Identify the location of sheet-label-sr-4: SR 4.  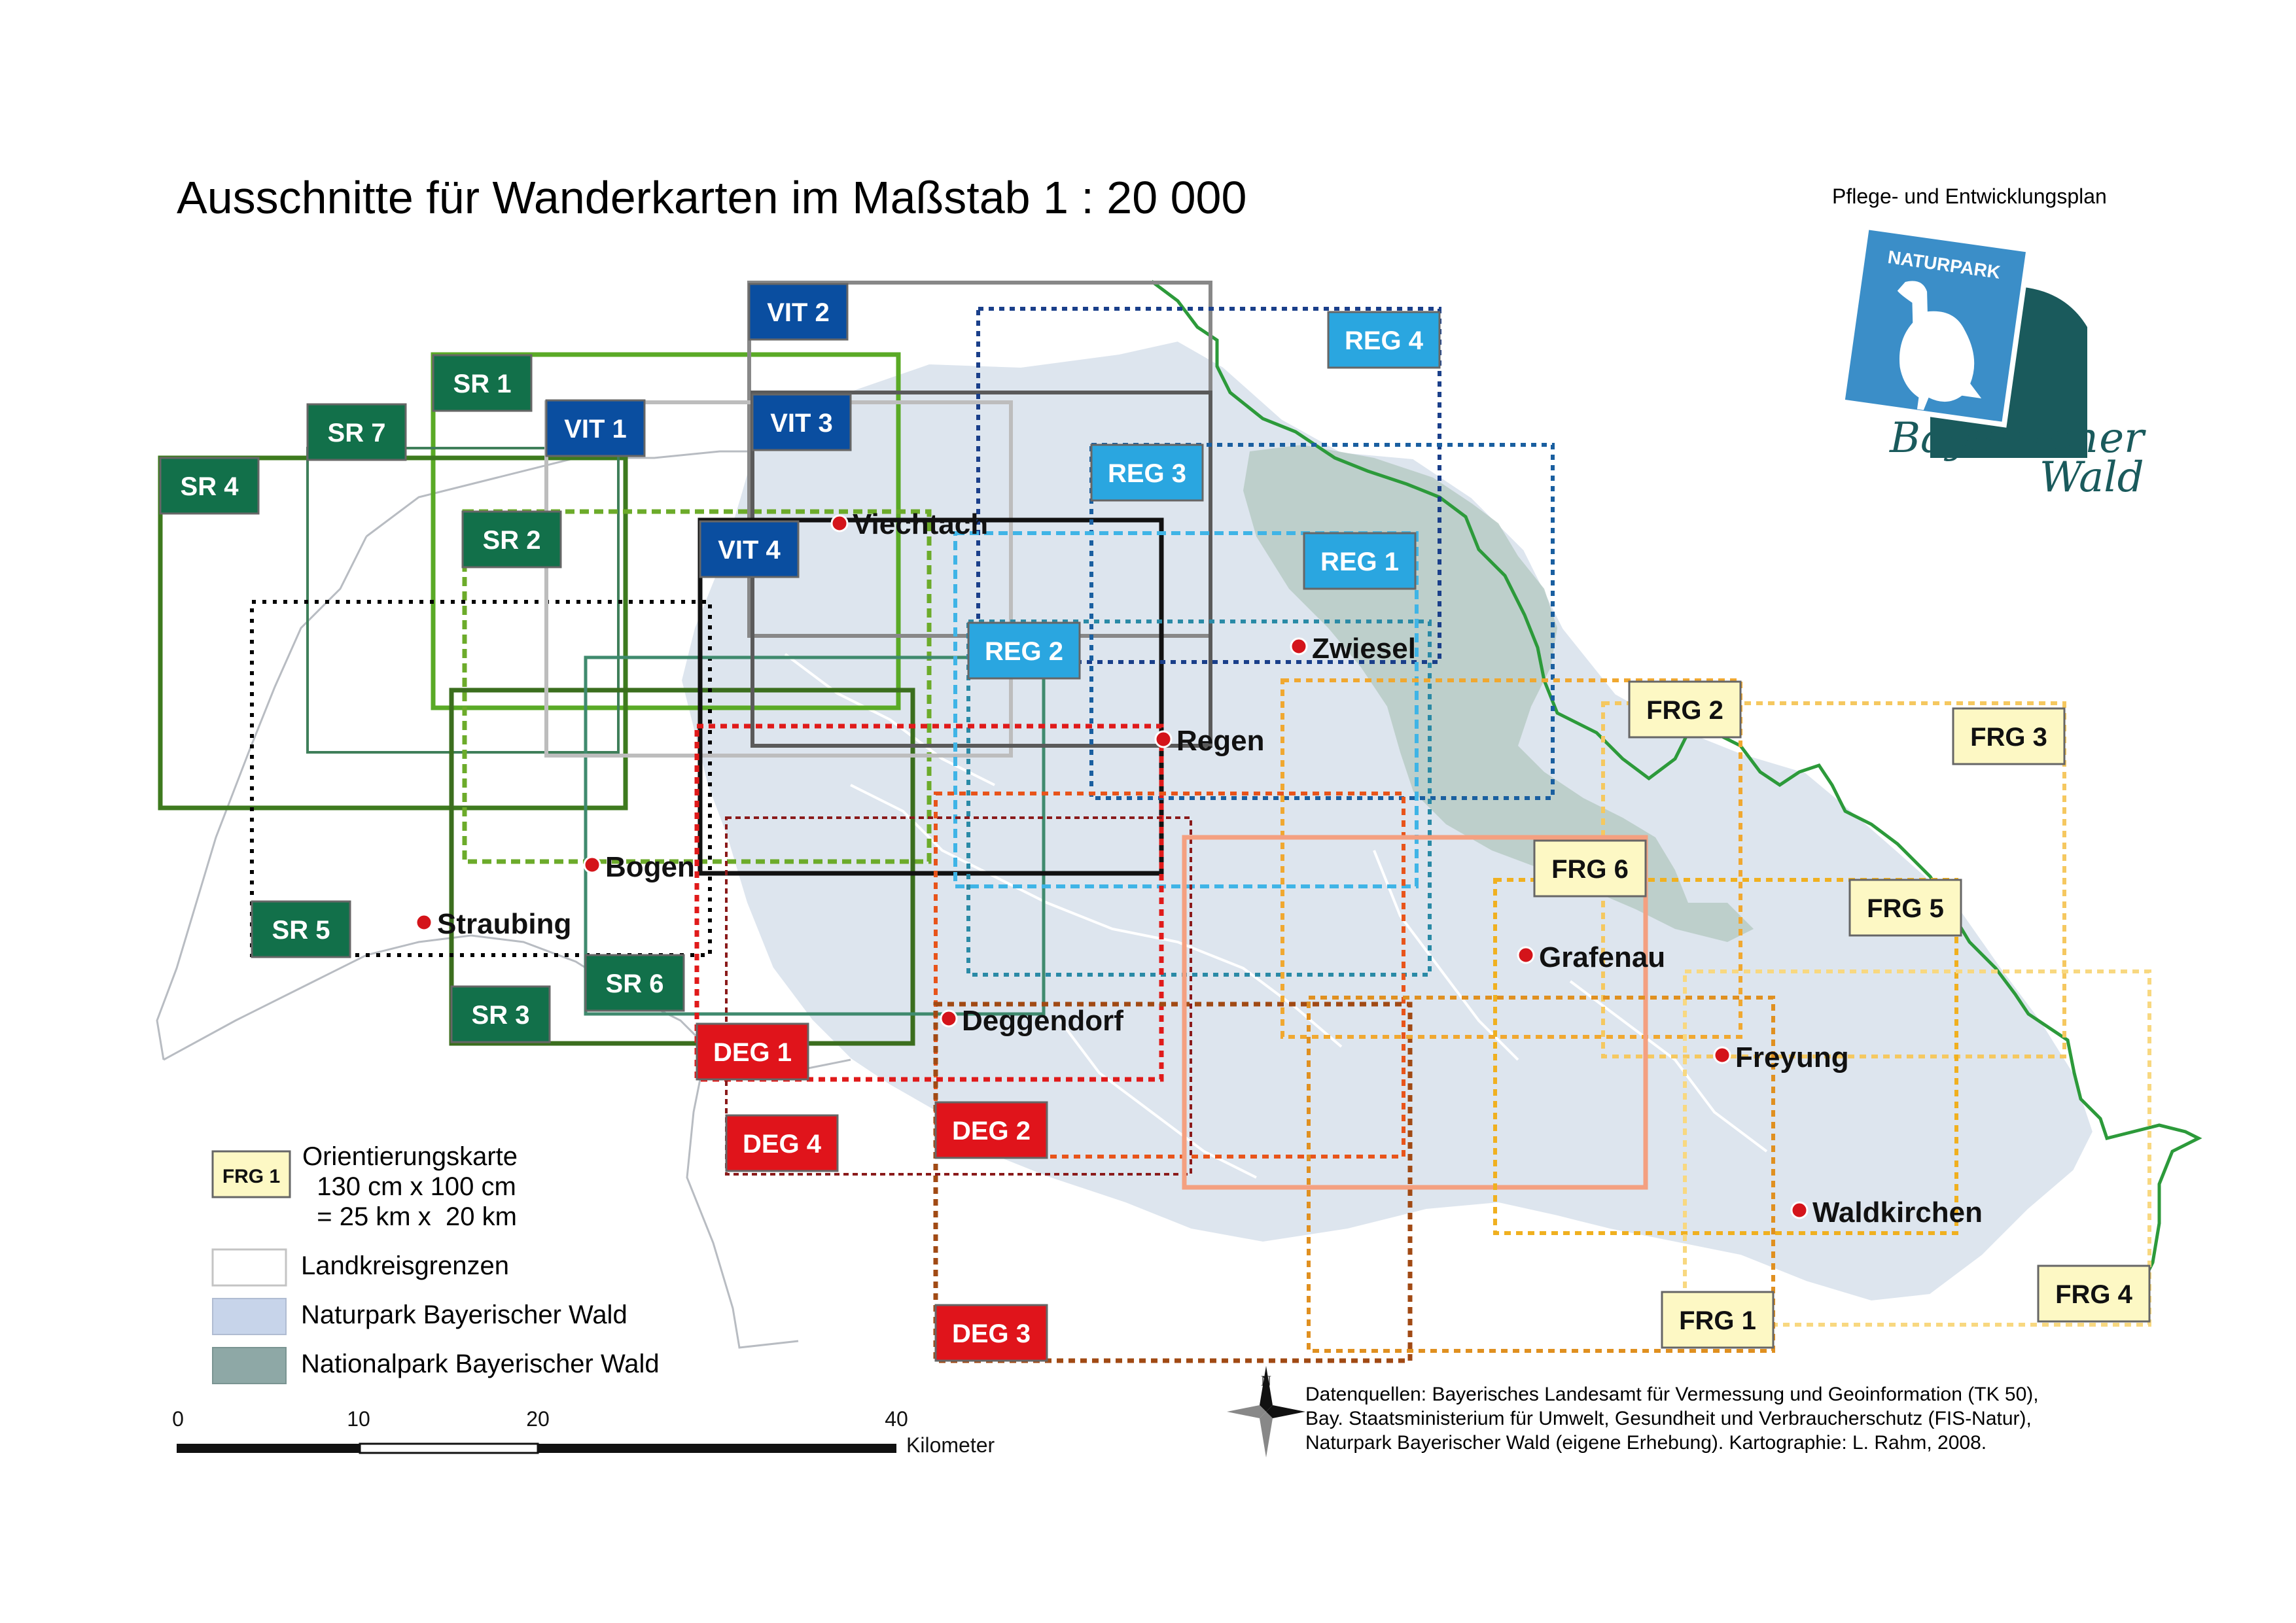
(210, 487).